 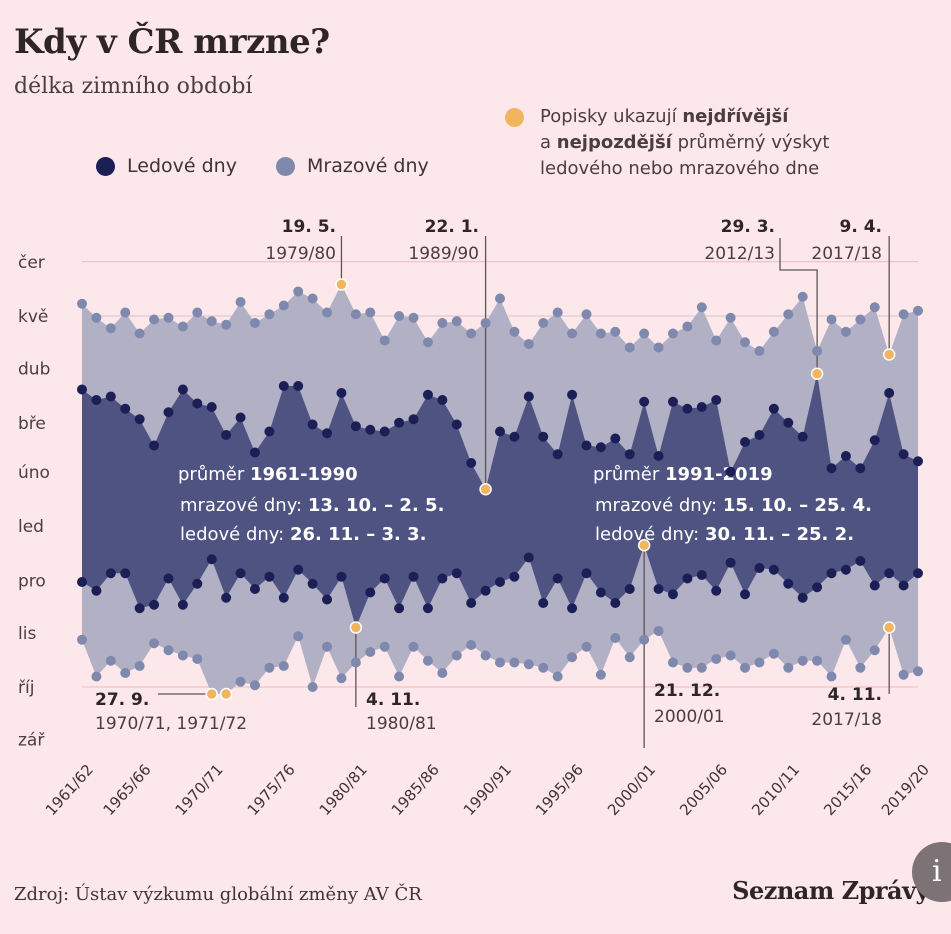 I want to click on y-tick-label: čer, so click(x=31, y=263).